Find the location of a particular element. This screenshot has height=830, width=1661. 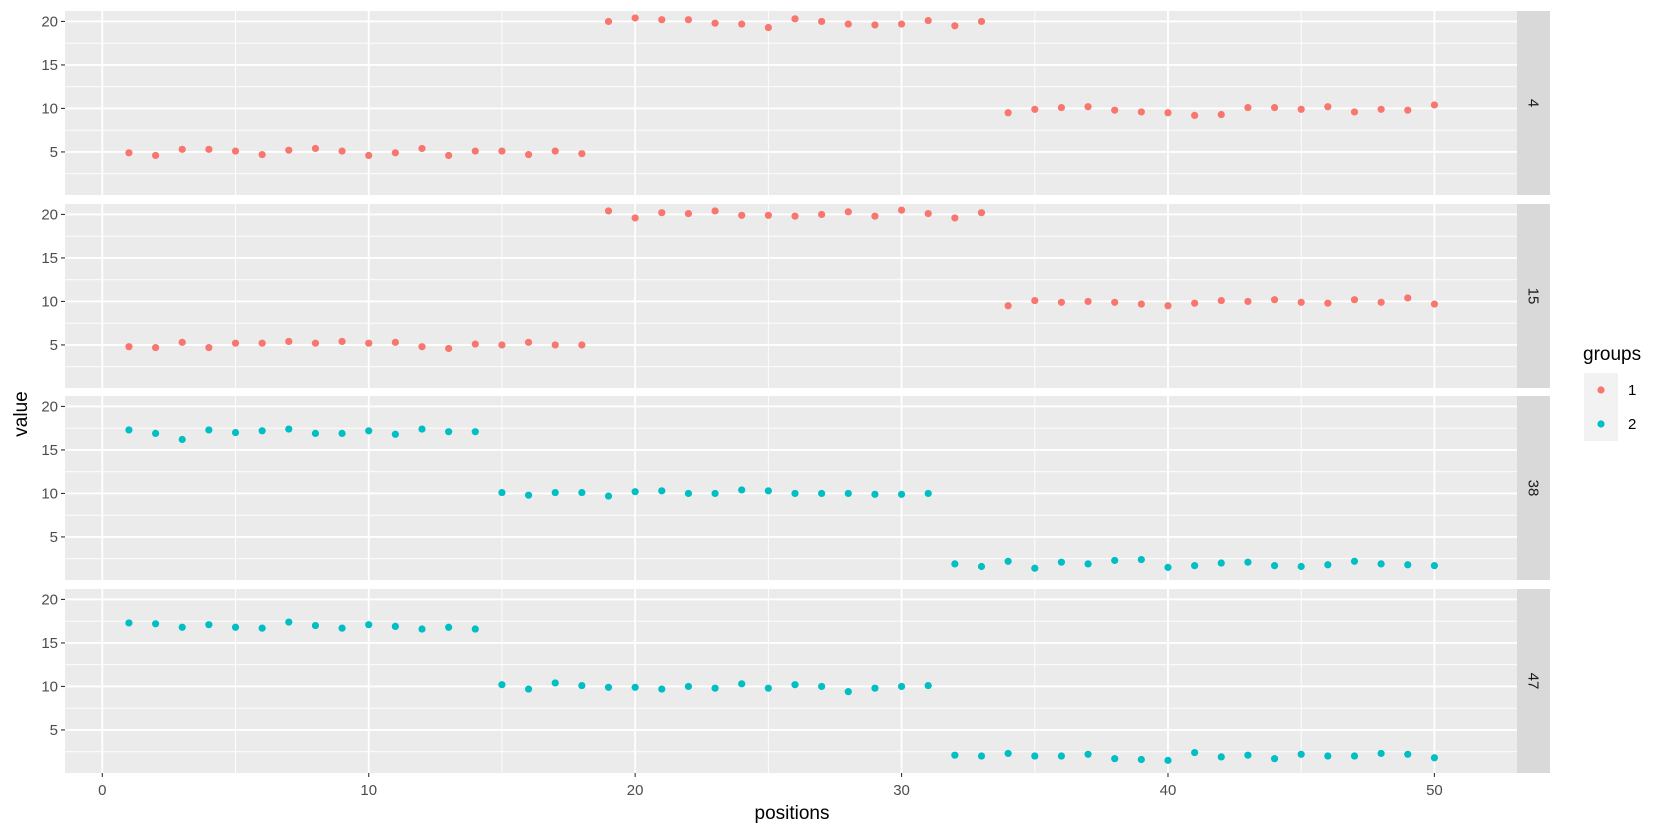

facet-strip-label: 47 is located at coordinates (1533, 681).